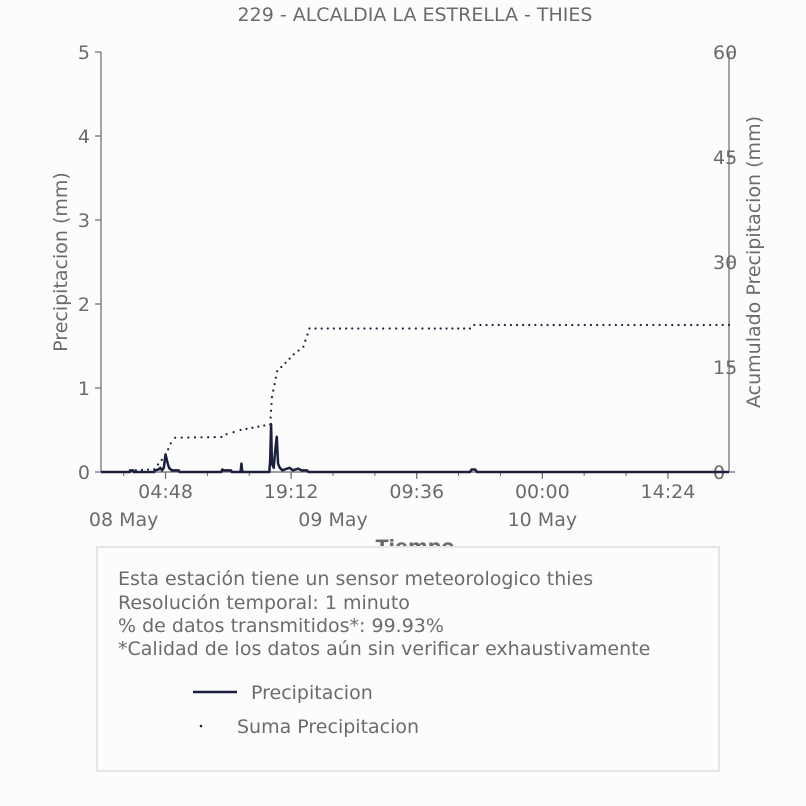 Image resolution: width=806 pixels, height=806 pixels. What do you see at coordinates (725, 53) in the screenshot?
I see `right-y-tick-label: 60` at bounding box center [725, 53].